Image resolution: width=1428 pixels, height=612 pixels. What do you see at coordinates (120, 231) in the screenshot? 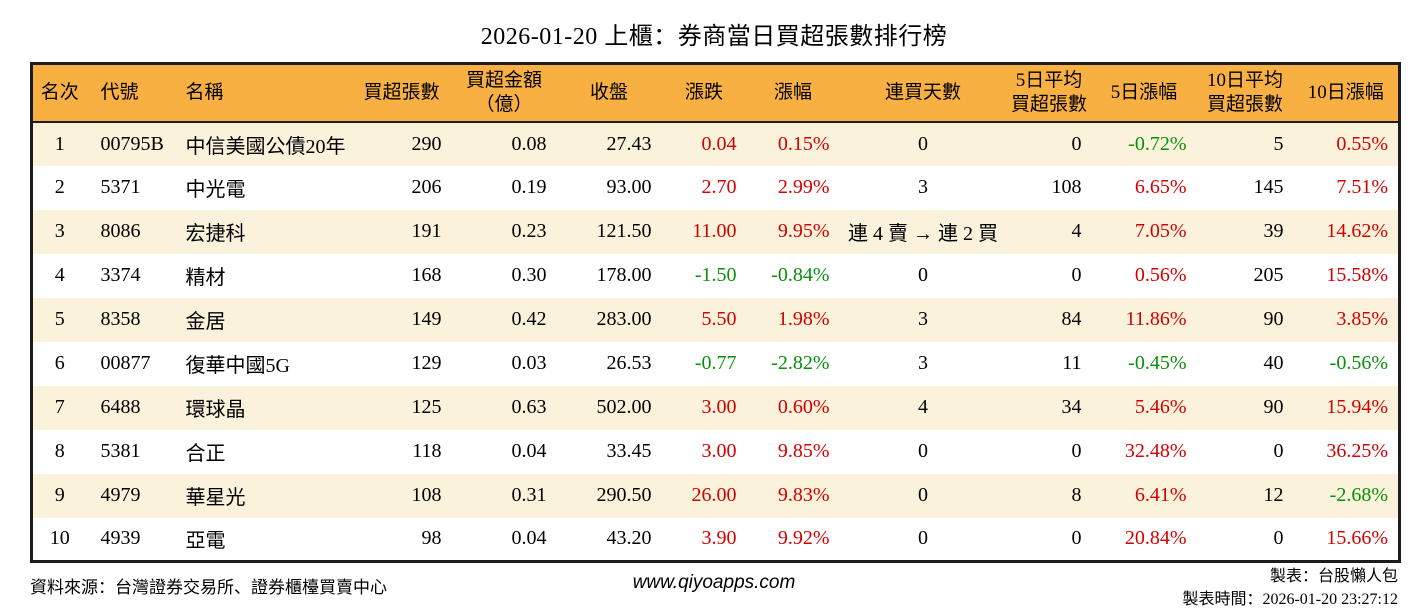
I see `cell-code: 8086` at bounding box center [120, 231].